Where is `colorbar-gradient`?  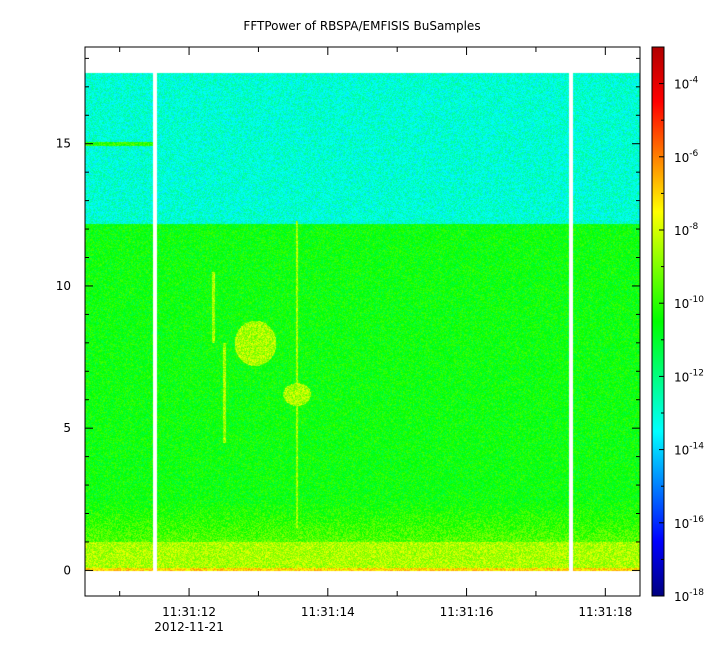
colorbar-gradient is located at coordinates (658, 321).